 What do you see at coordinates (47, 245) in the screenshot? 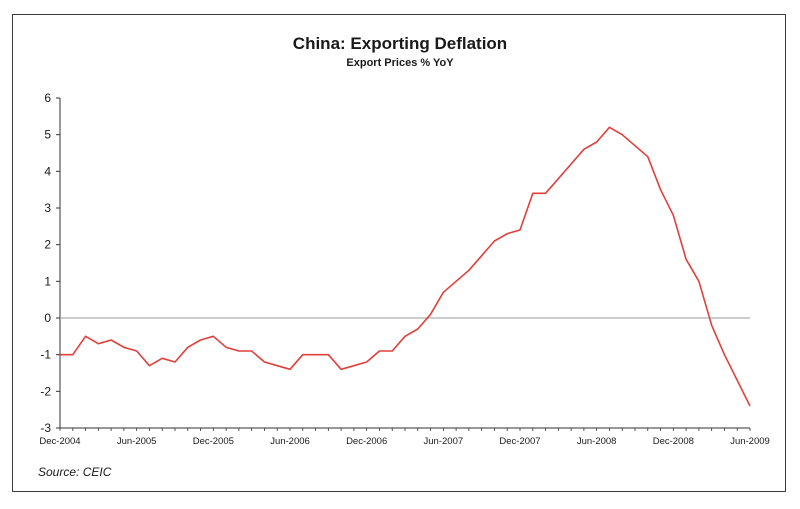
I see `y-tick-label: 2` at bounding box center [47, 245].